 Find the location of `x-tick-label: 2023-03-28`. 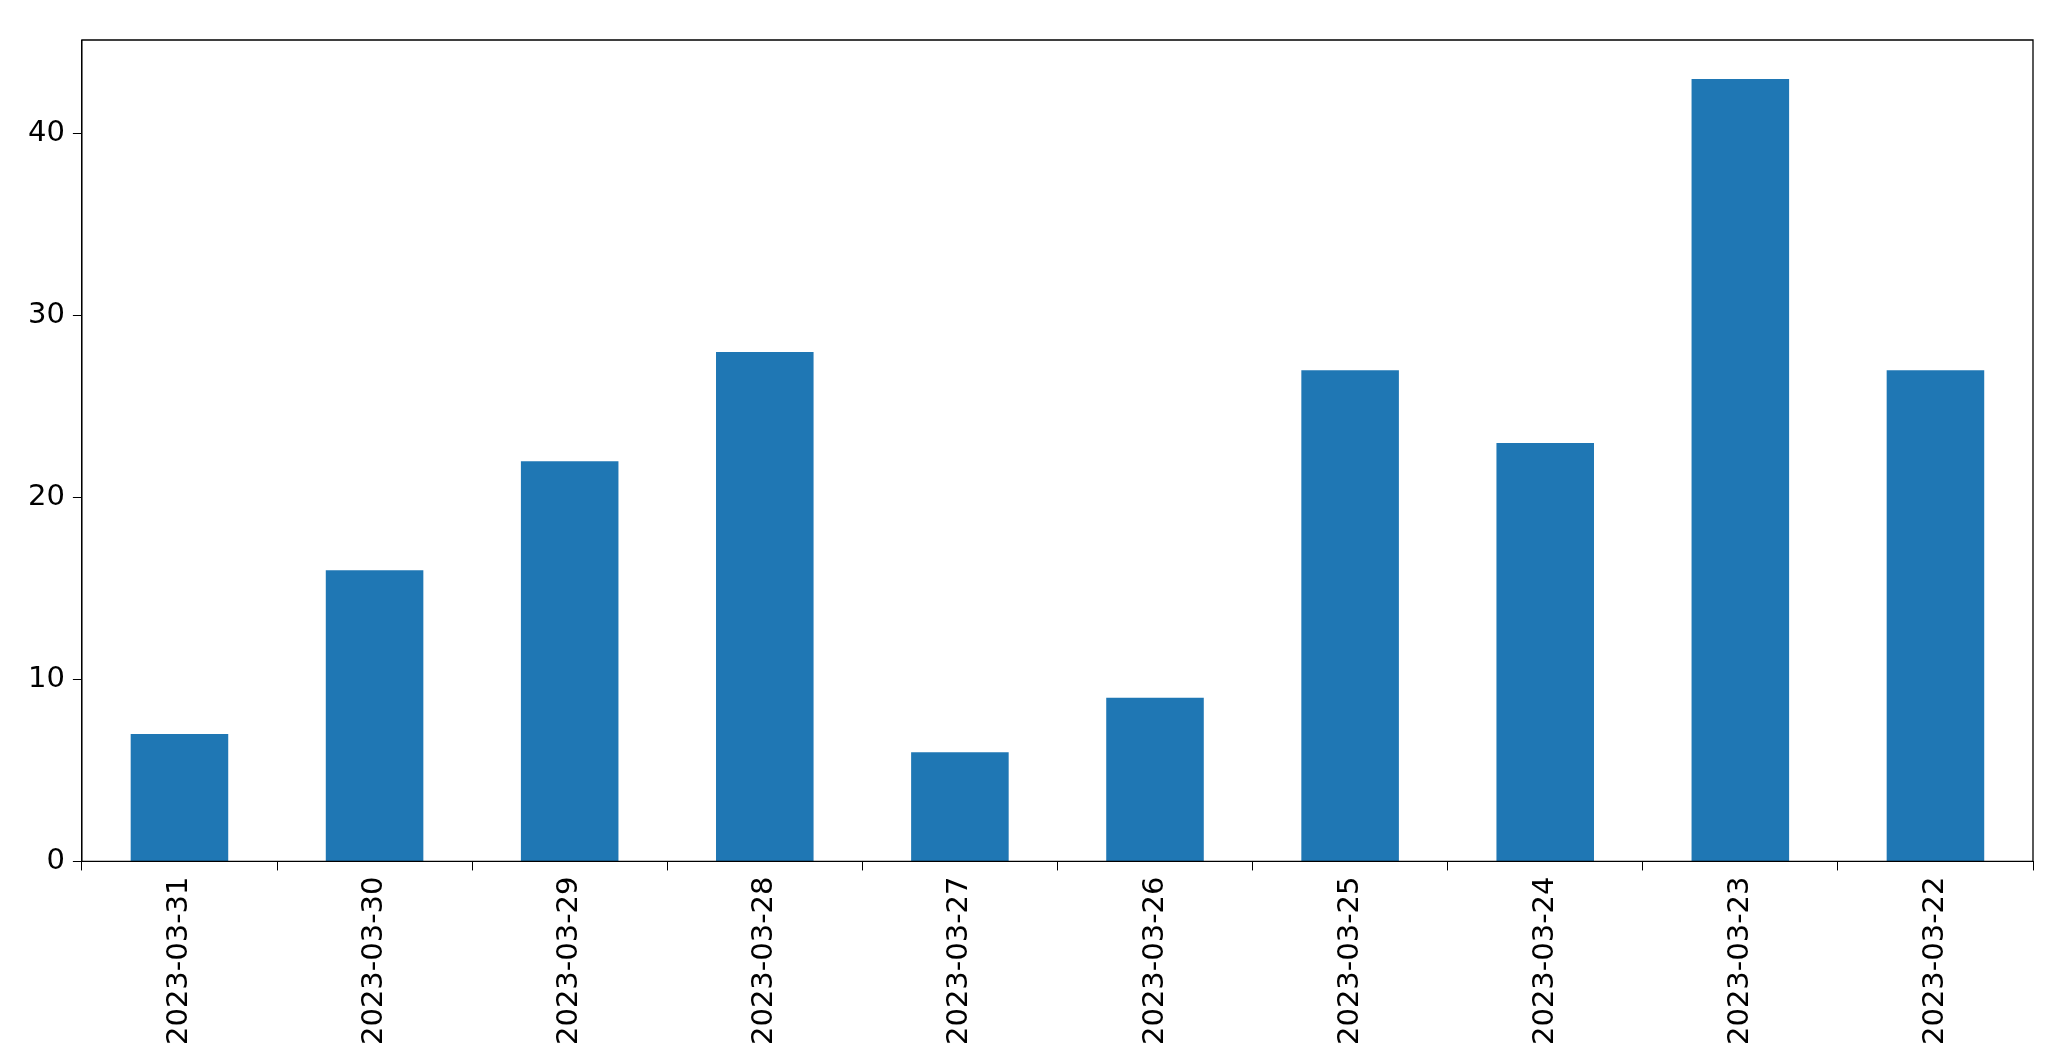

x-tick-label: 2023-03-28 is located at coordinates (762, 961).